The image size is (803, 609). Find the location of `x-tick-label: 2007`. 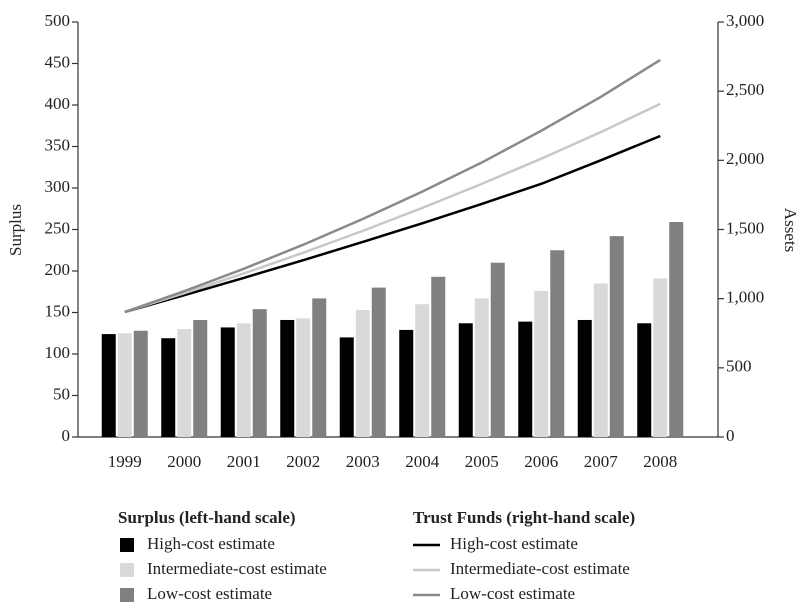

x-tick-label: 2007 is located at coordinates (601, 461).